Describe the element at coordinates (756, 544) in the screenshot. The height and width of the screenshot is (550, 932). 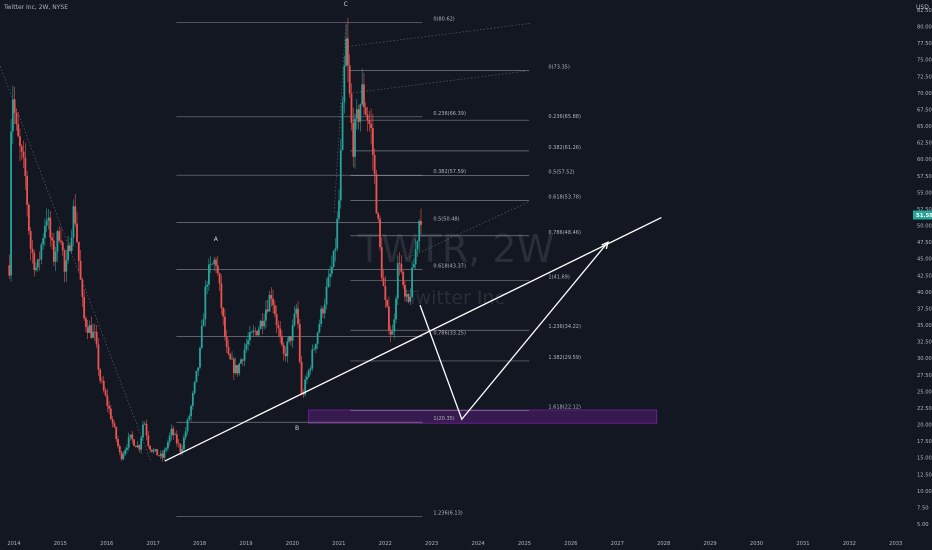
I see `year-tick-label: 2030` at that location.